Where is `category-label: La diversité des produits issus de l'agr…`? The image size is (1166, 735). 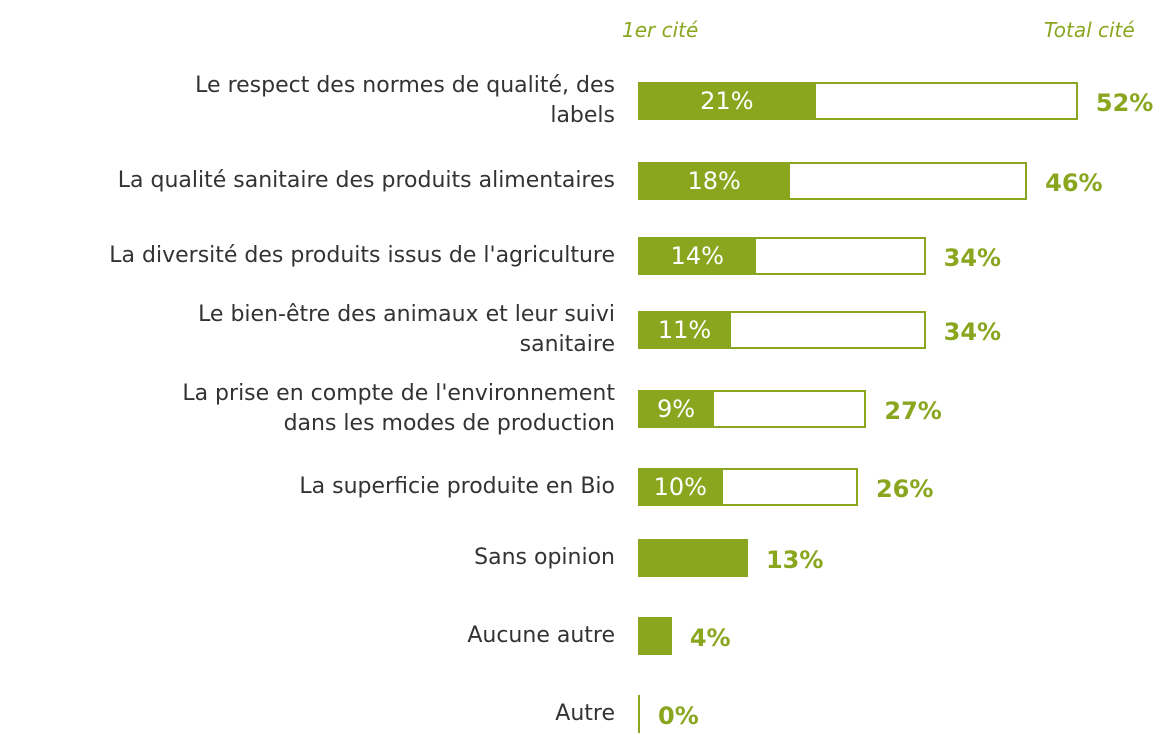 category-label: La diversité des produits issus de l'agr… is located at coordinates (362, 255).